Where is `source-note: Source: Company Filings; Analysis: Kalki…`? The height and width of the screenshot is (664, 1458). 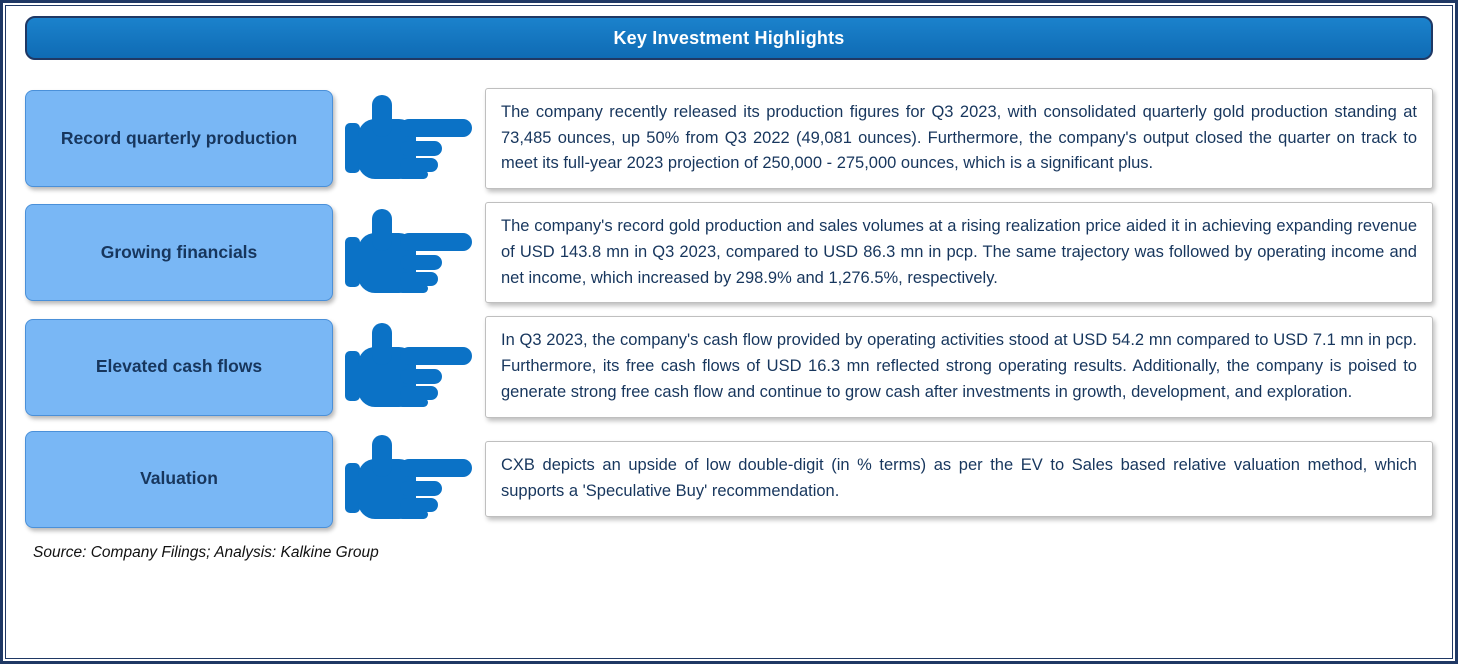 source-note: Source: Company Filings; Analysis: Kalki… is located at coordinates (206, 552).